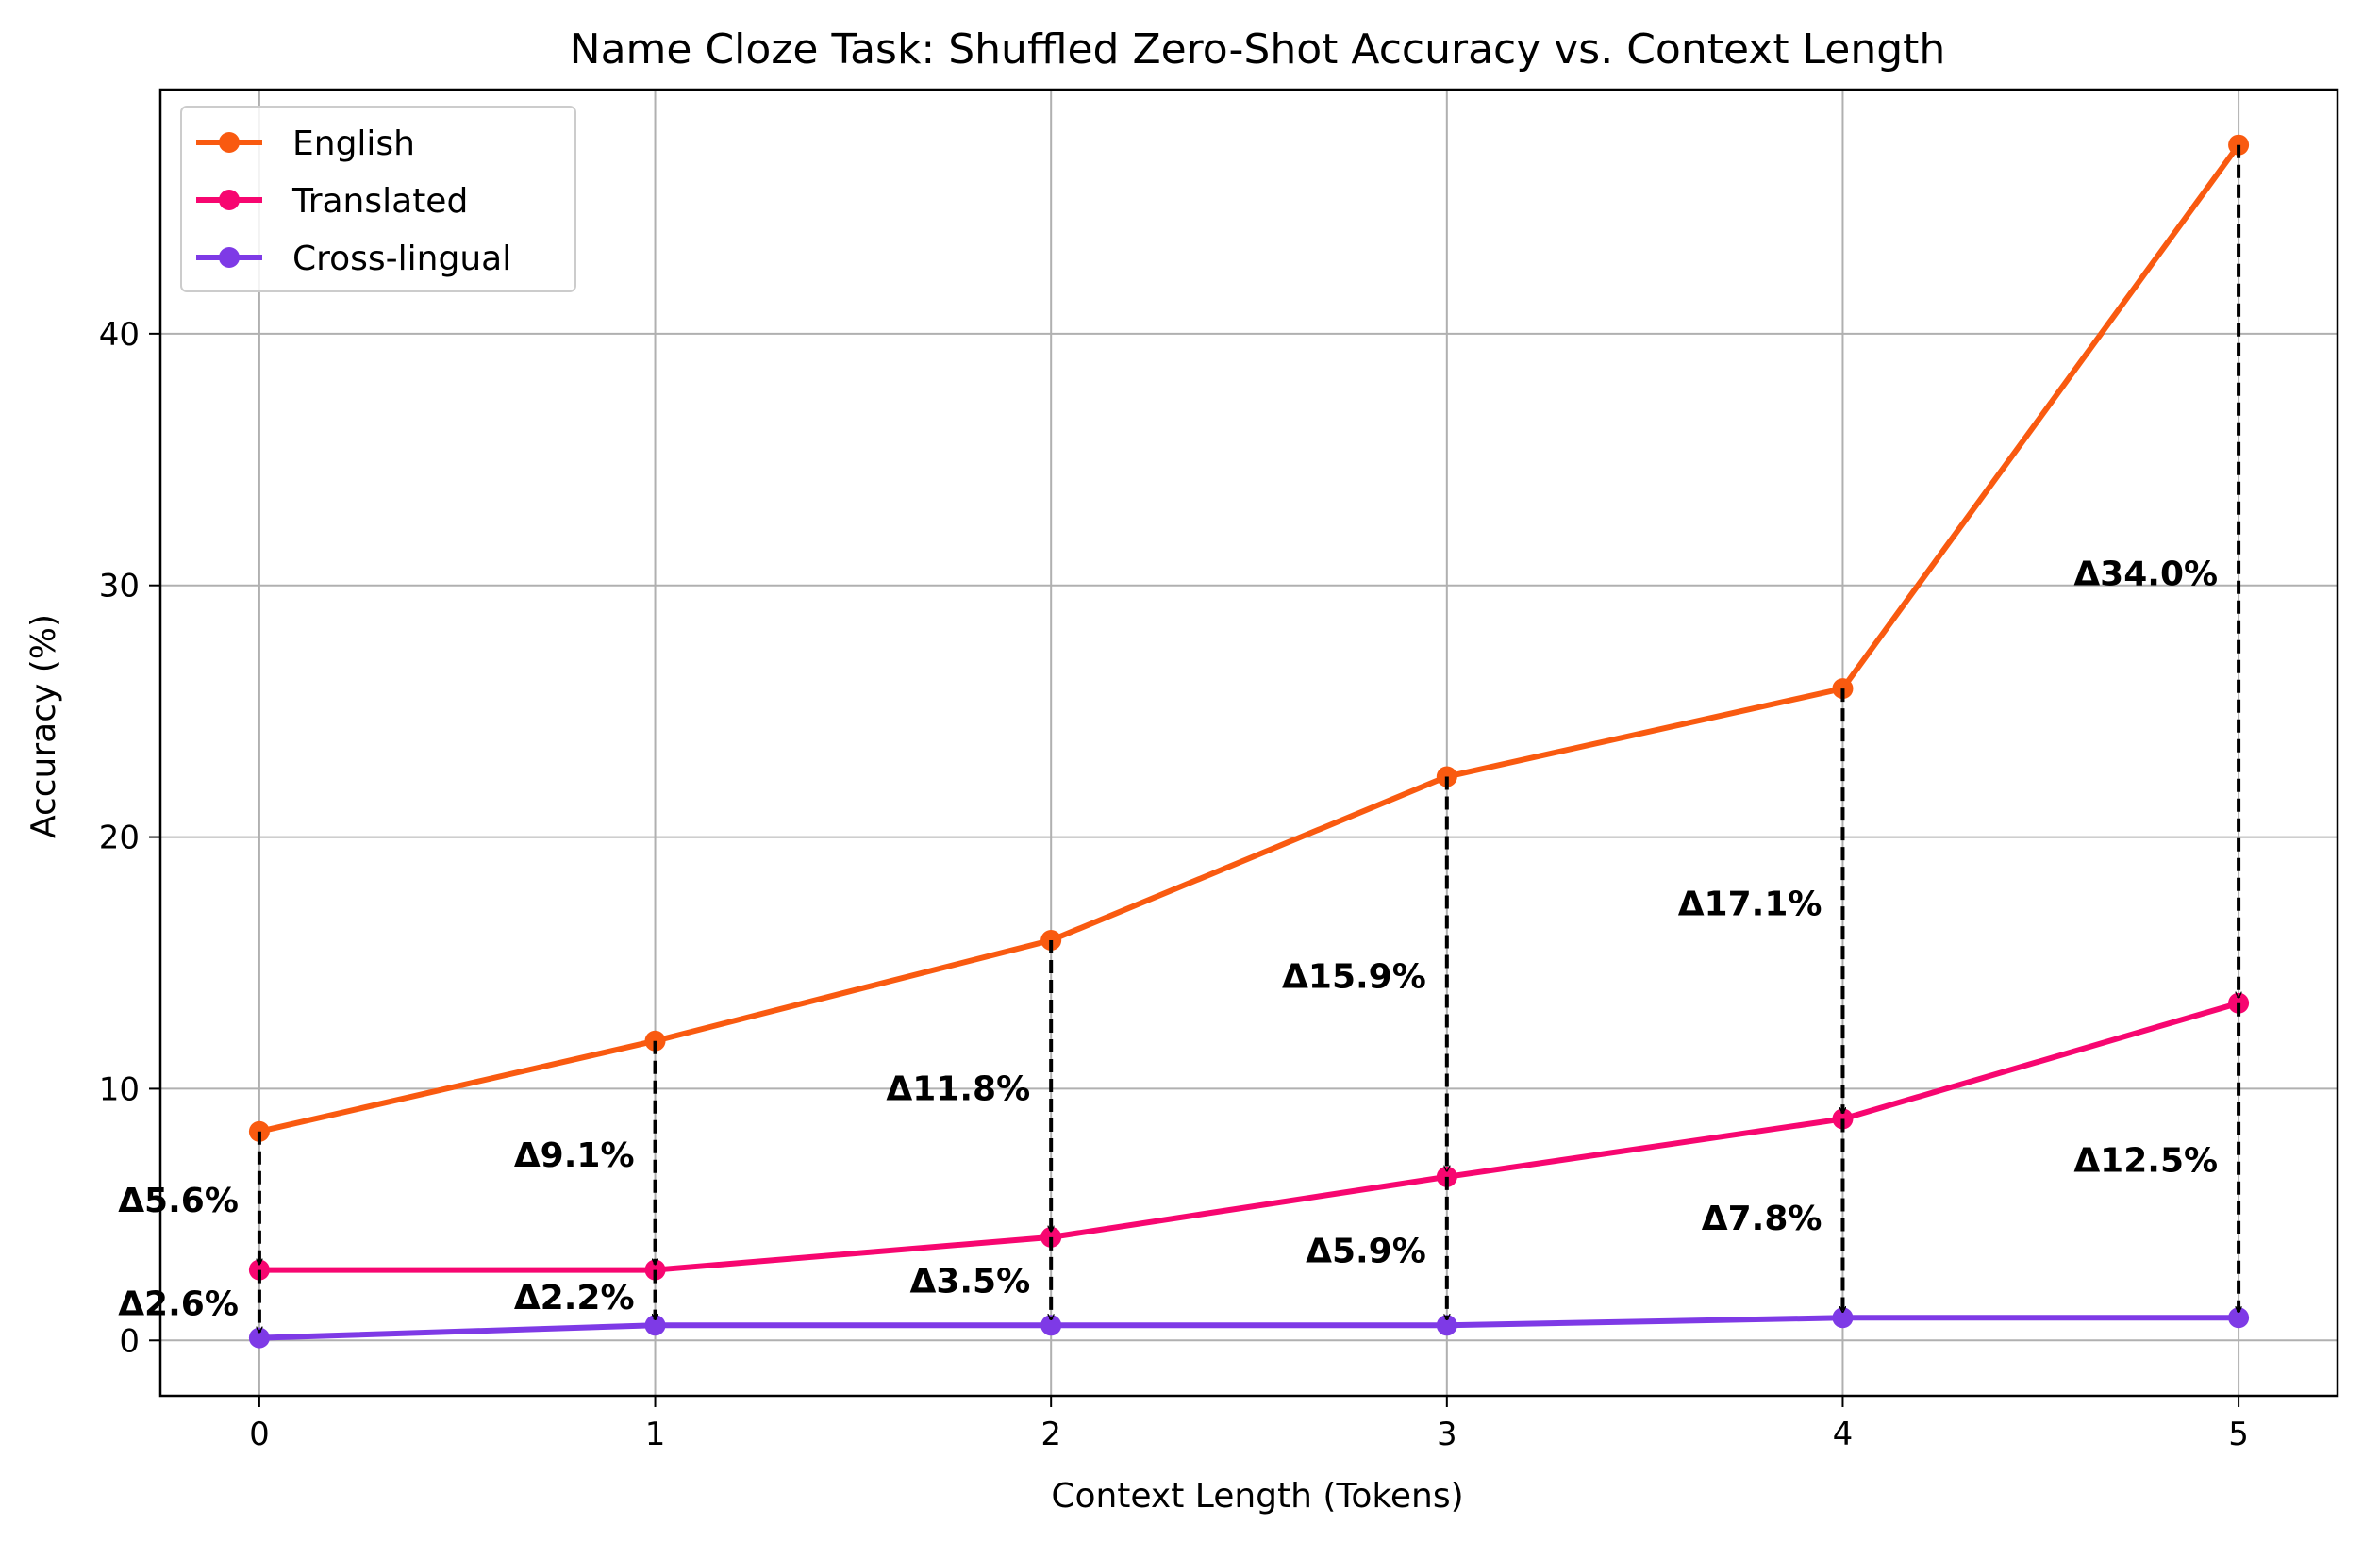  What do you see at coordinates (1366, 1252) in the screenshot?
I see `delta-label: Δ5.9%` at bounding box center [1366, 1252].